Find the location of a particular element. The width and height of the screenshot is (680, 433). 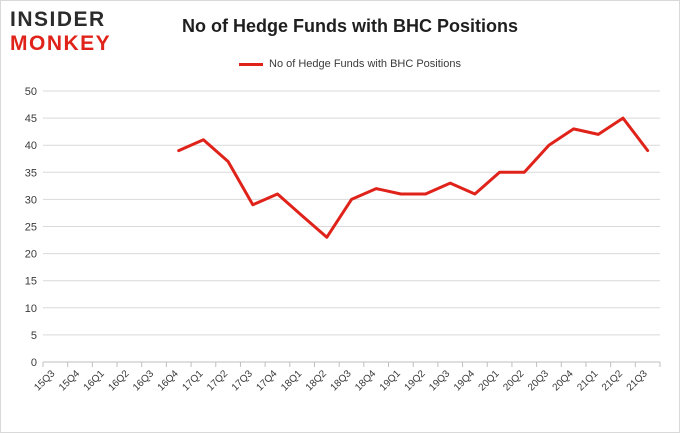

x-tick-label: 19Q4 is located at coordinates (464, 380).